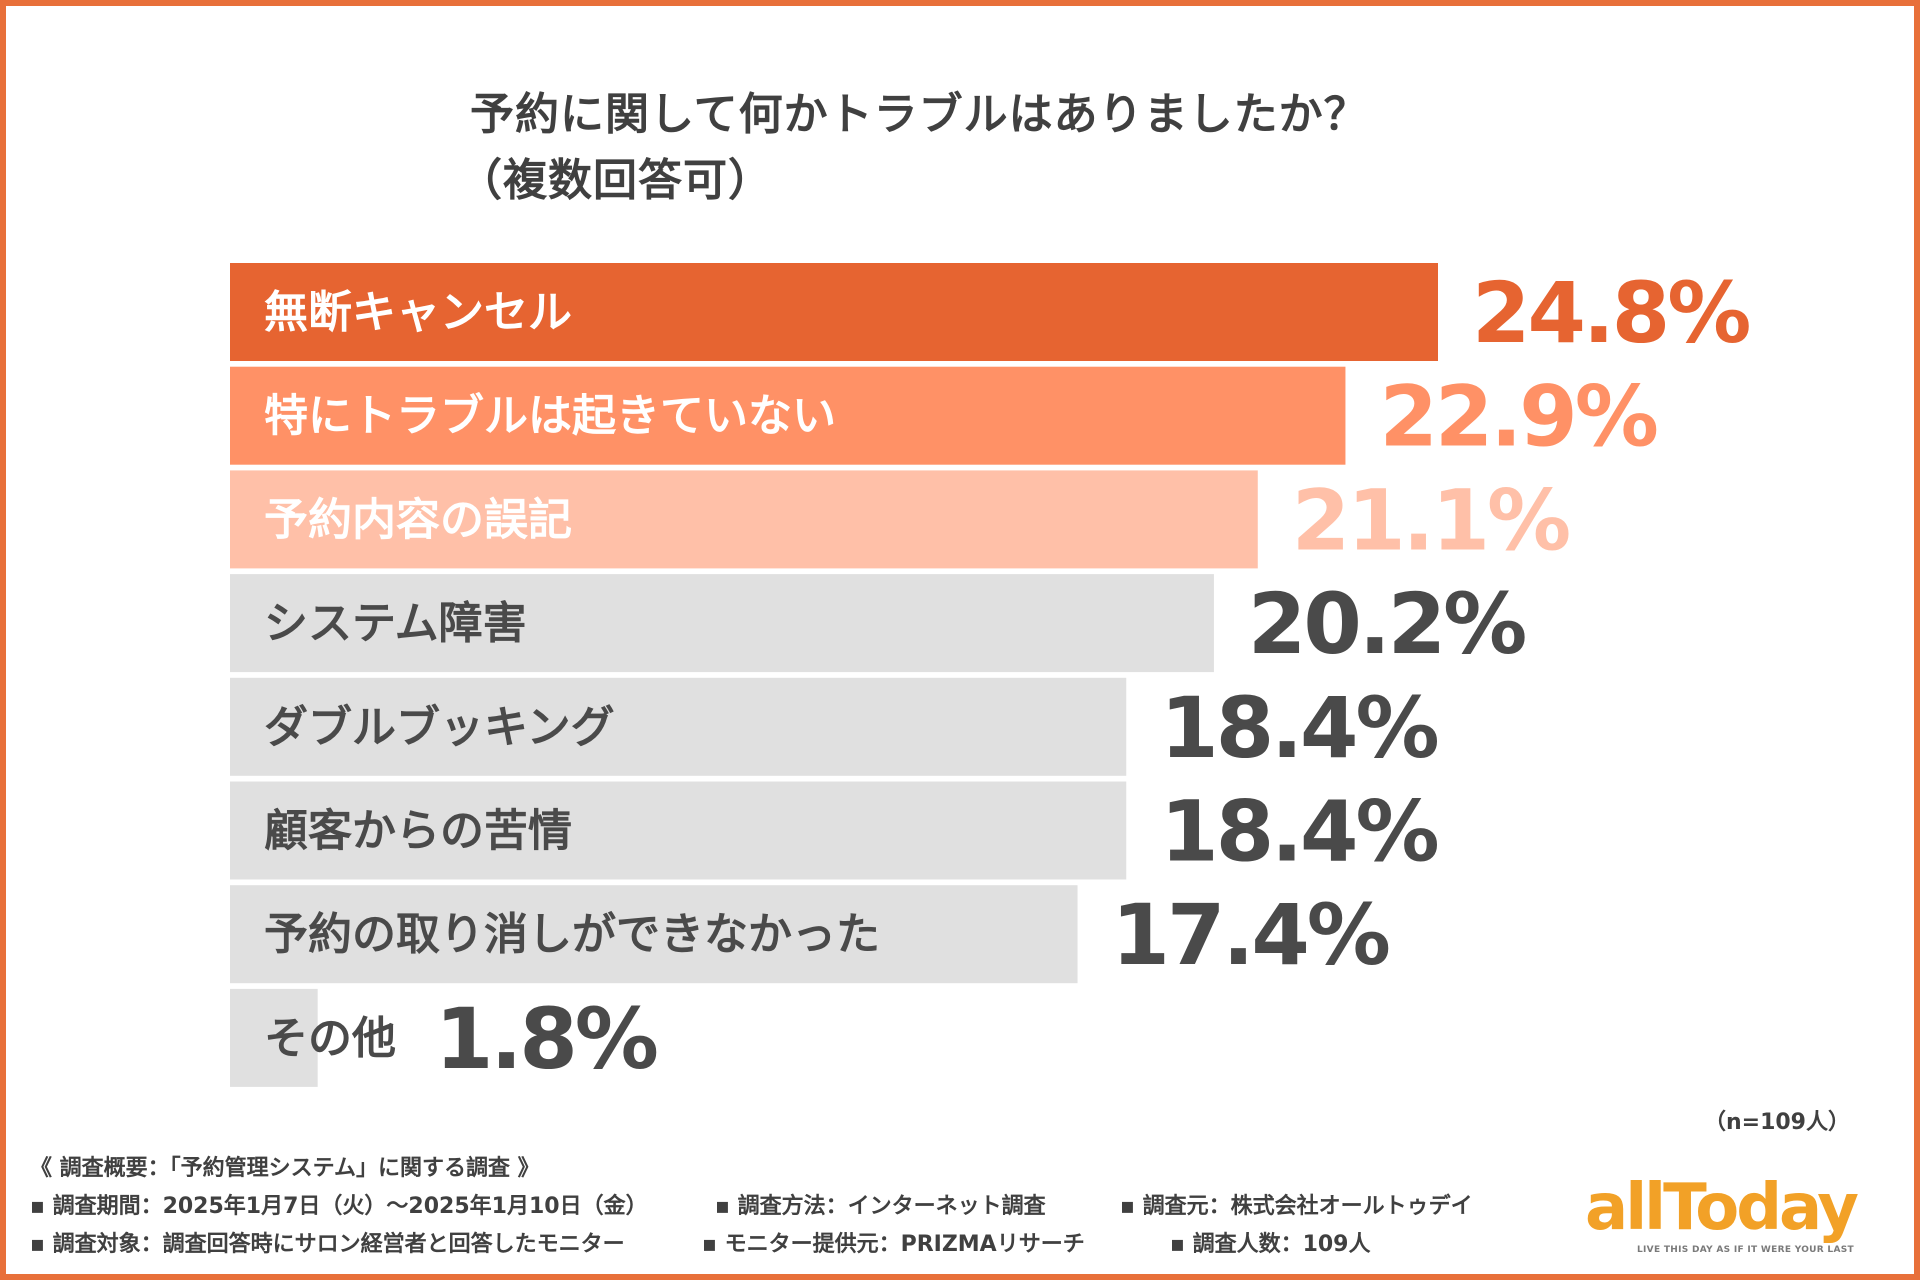  What do you see at coordinates (1610, 313) in the screenshot?
I see `value-label-1: 24.8%` at bounding box center [1610, 313].